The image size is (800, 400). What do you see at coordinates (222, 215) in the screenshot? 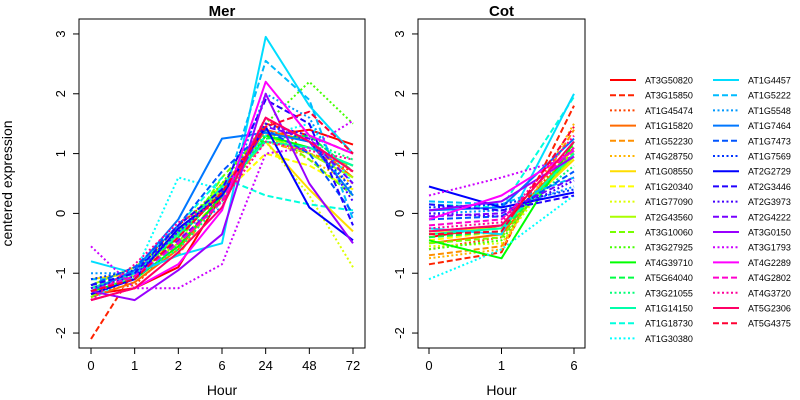
I see `mer-series-AT1G14150` at bounding box center [222, 215].